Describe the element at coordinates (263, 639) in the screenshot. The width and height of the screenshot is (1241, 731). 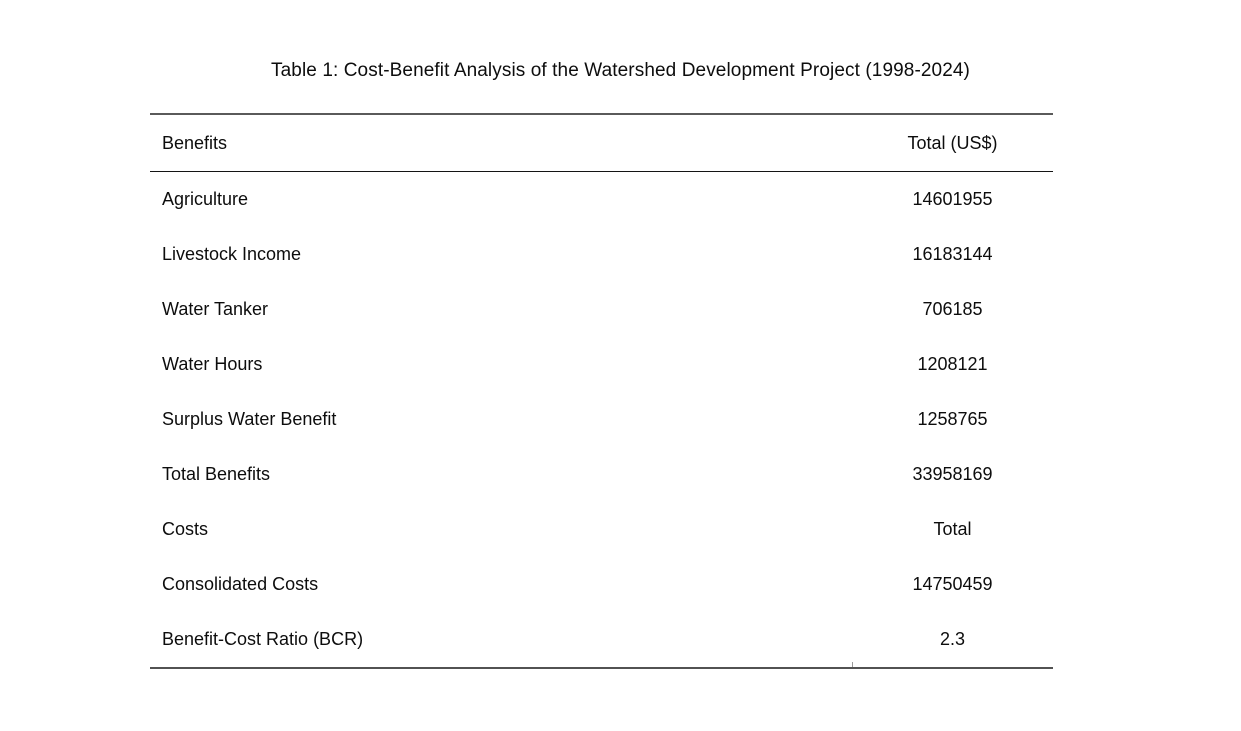
I see `row-label: Benefit-Cost Ratio (BCR)` at that location.